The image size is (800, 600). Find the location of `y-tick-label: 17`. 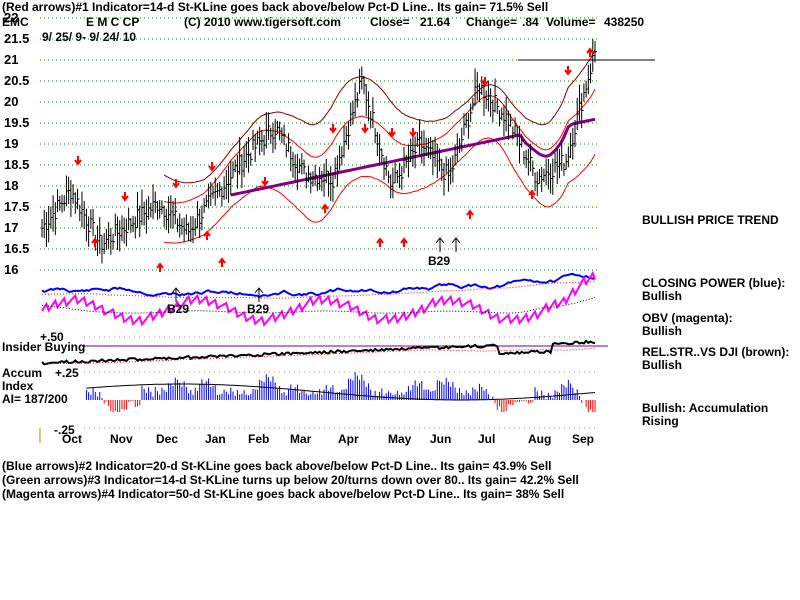

y-tick-label: 17 is located at coordinates (11, 227).